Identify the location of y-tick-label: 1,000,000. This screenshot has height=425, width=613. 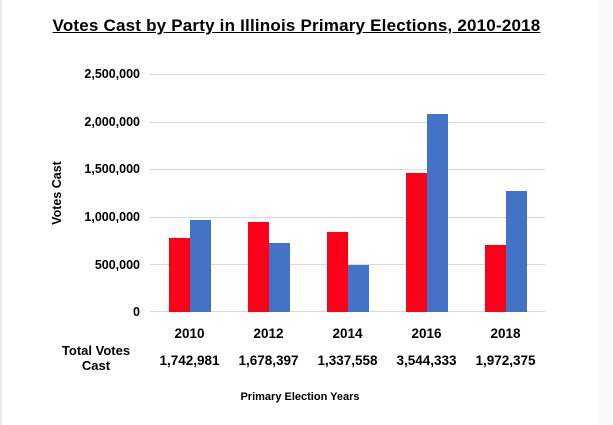
(112, 217).